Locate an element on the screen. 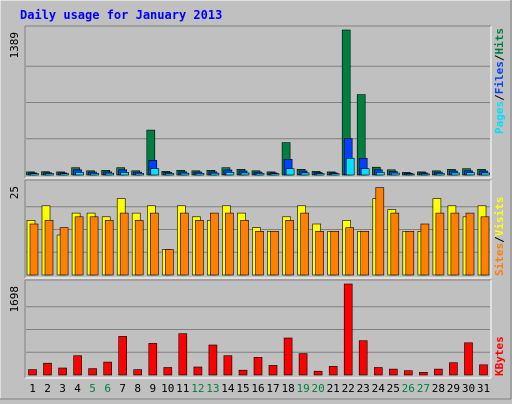 This screenshot has height=404, width=512. legend-entry-hits: Hits is located at coordinates (499, 41).